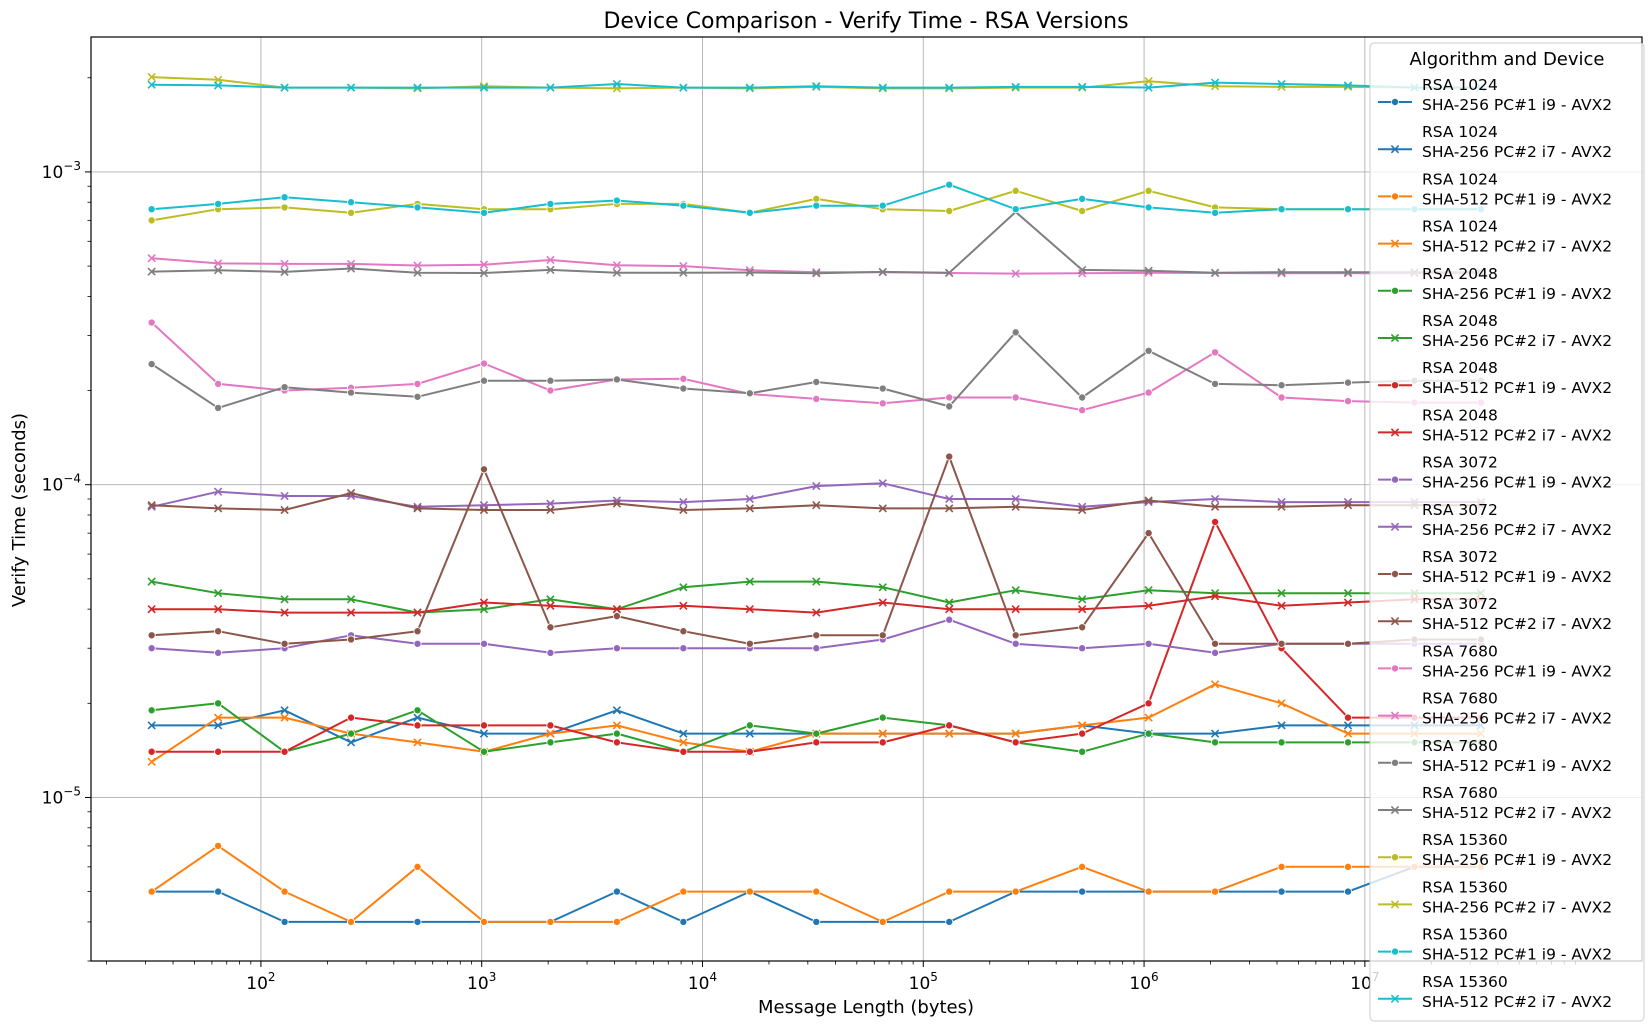  What do you see at coordinates (1517, 567) in the screenshot?
I see `legend-label: RSA 3072 SHA-512 PC#1 i9 - AVX2` at bounding box center [1517, 567].